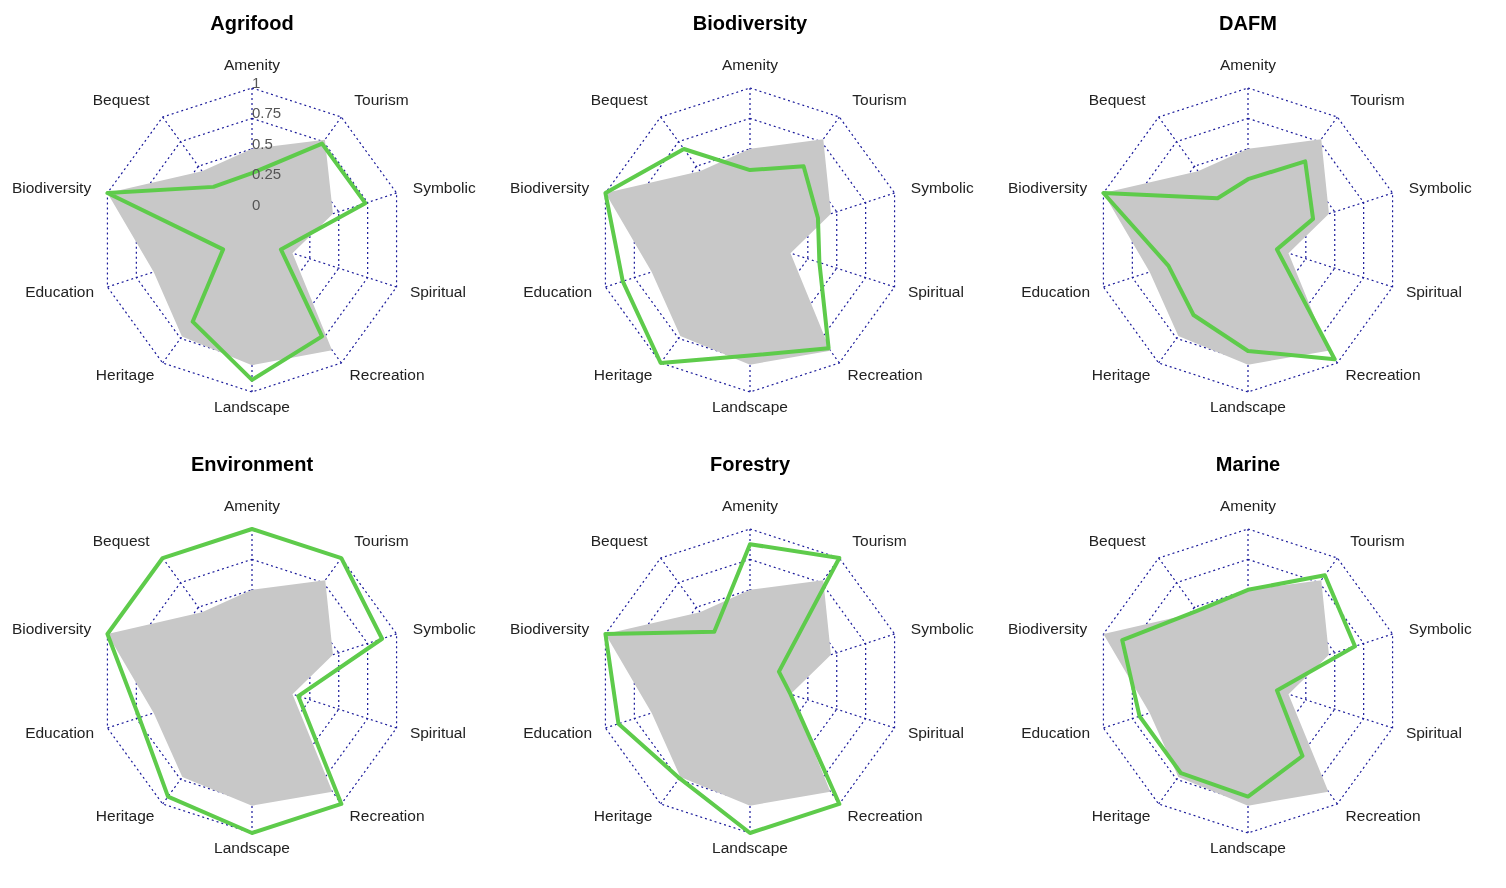  Describe the element at coordinates (750, 23) in the screenshot. I see `chart-title: Biodiversity` at that location.